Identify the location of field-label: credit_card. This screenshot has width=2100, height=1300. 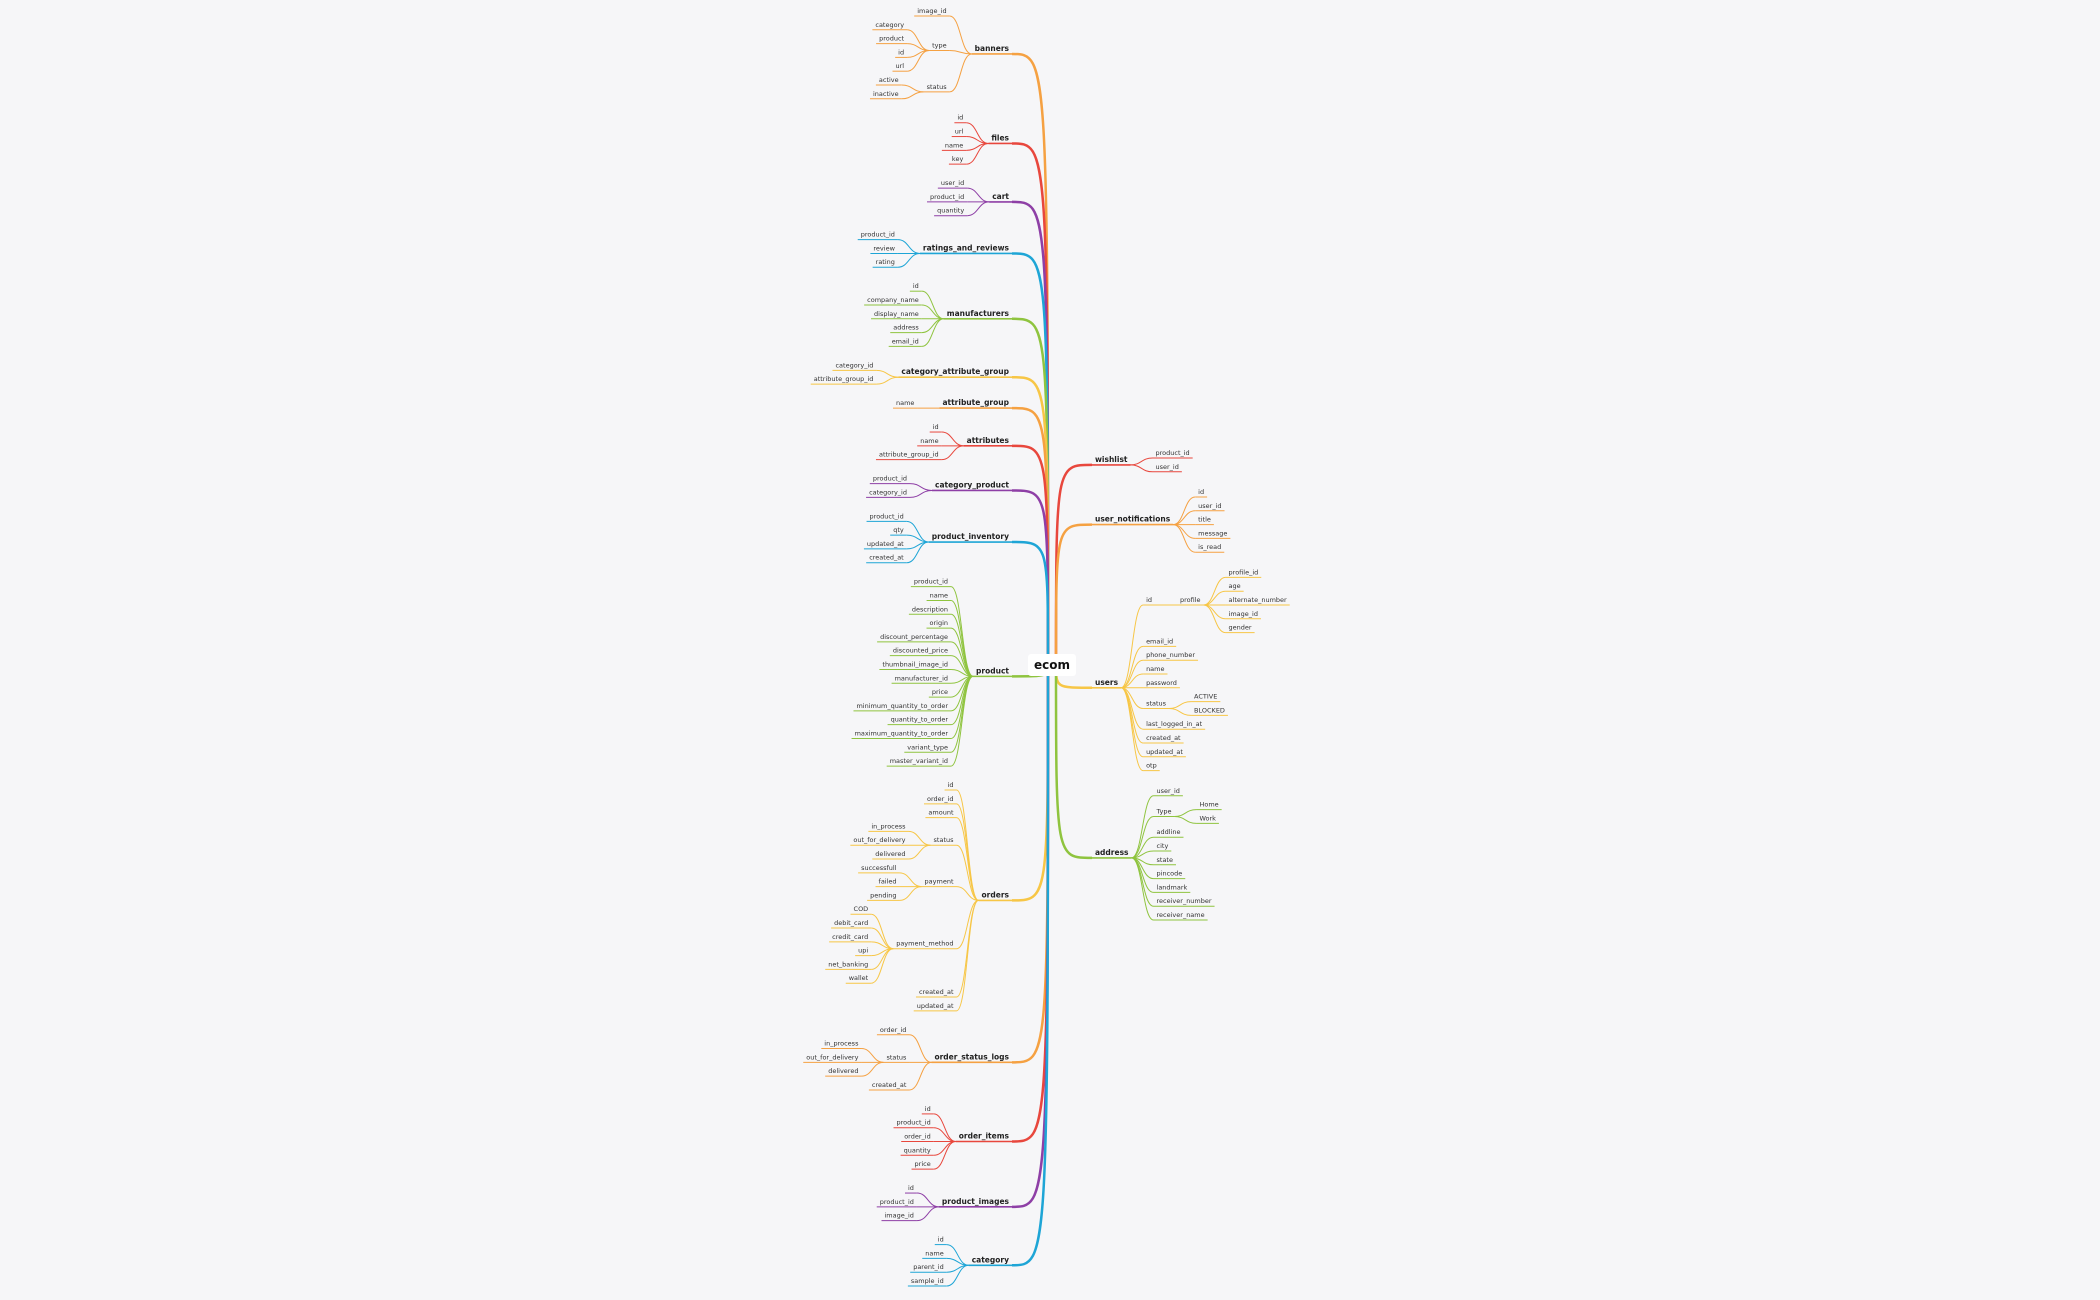
(850, 937).